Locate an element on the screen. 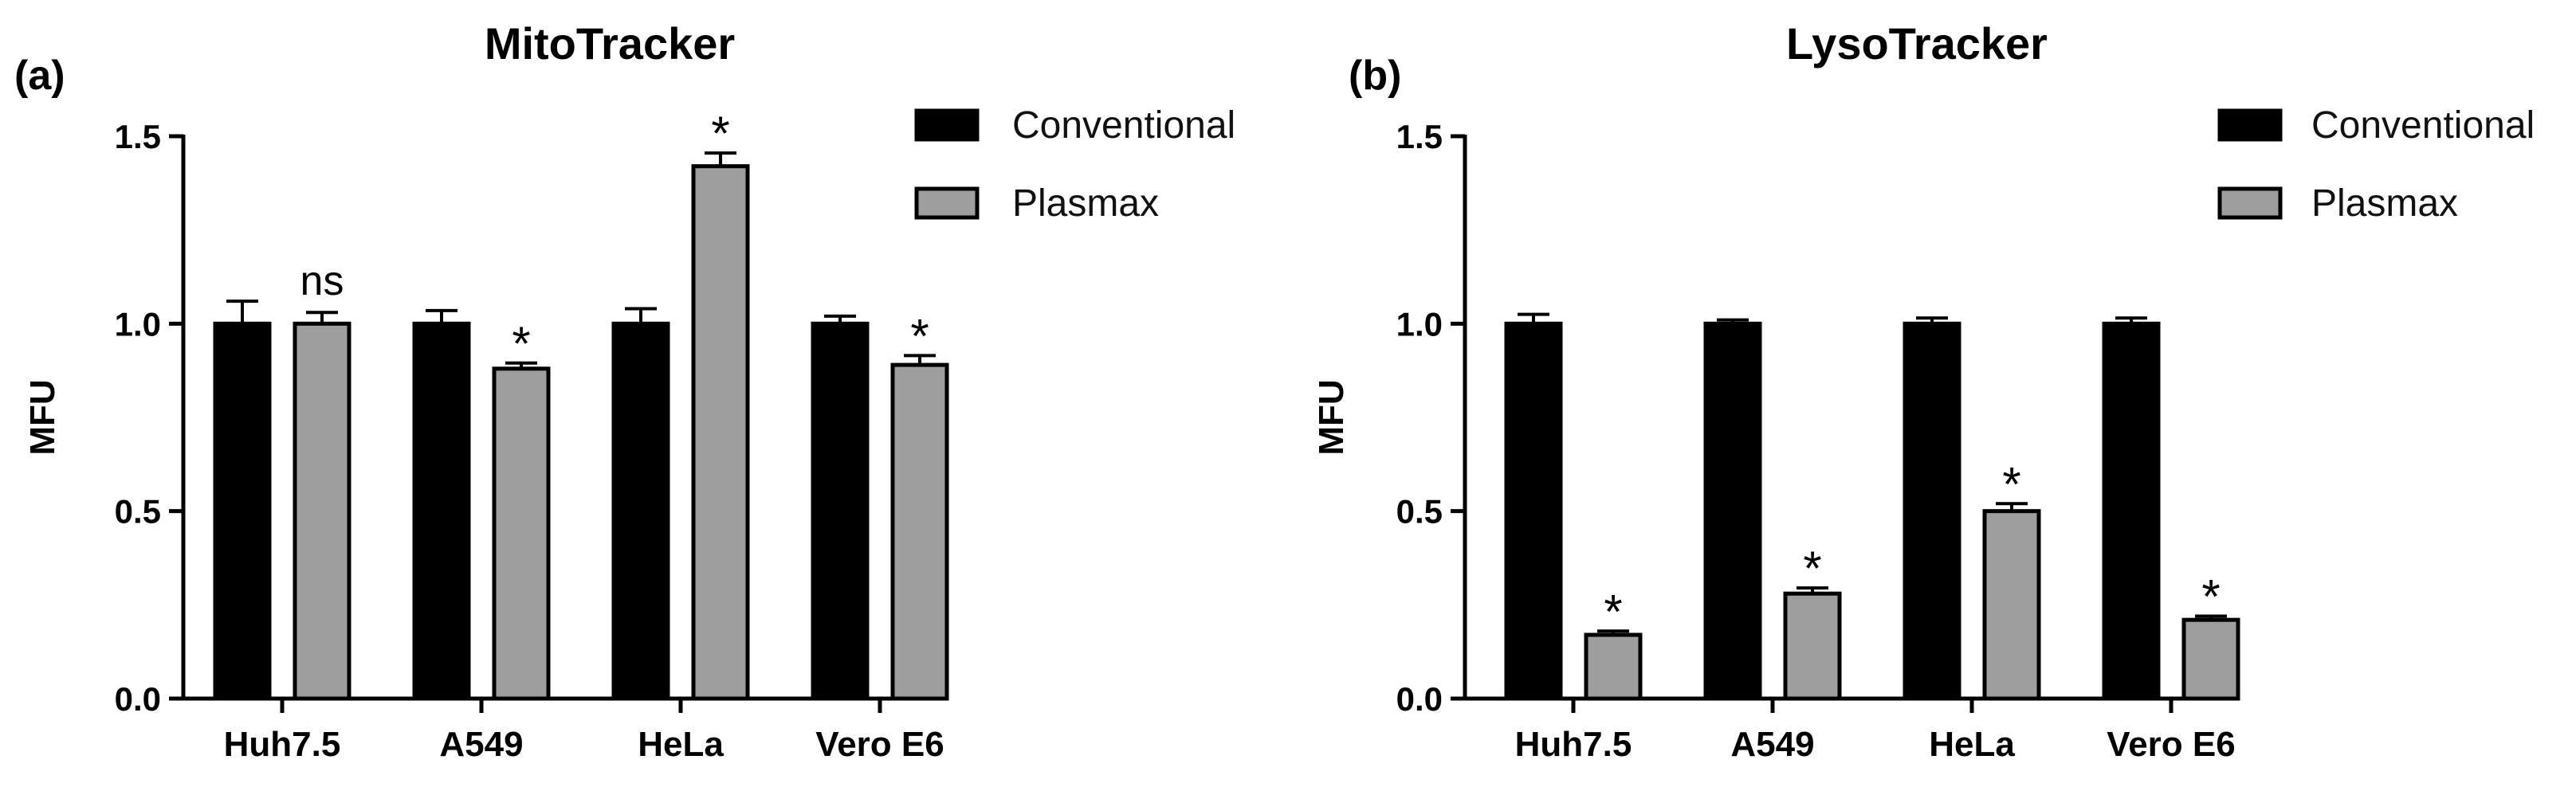 The height and width of the screenshot is (787, 2576). panel-label: (b) is located at coordinates (1375, 76).